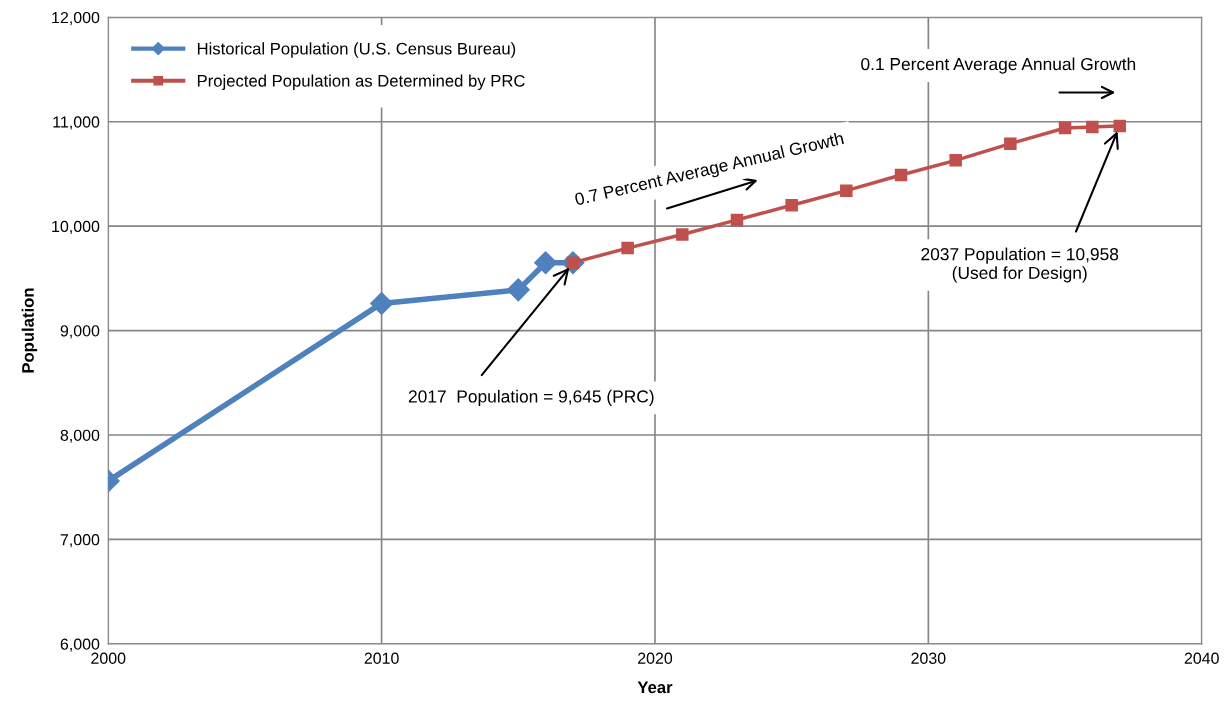  Describe the element at coordinates (76, 18) in the screenshot. I see `y-tick-label: 12,000` at that location.